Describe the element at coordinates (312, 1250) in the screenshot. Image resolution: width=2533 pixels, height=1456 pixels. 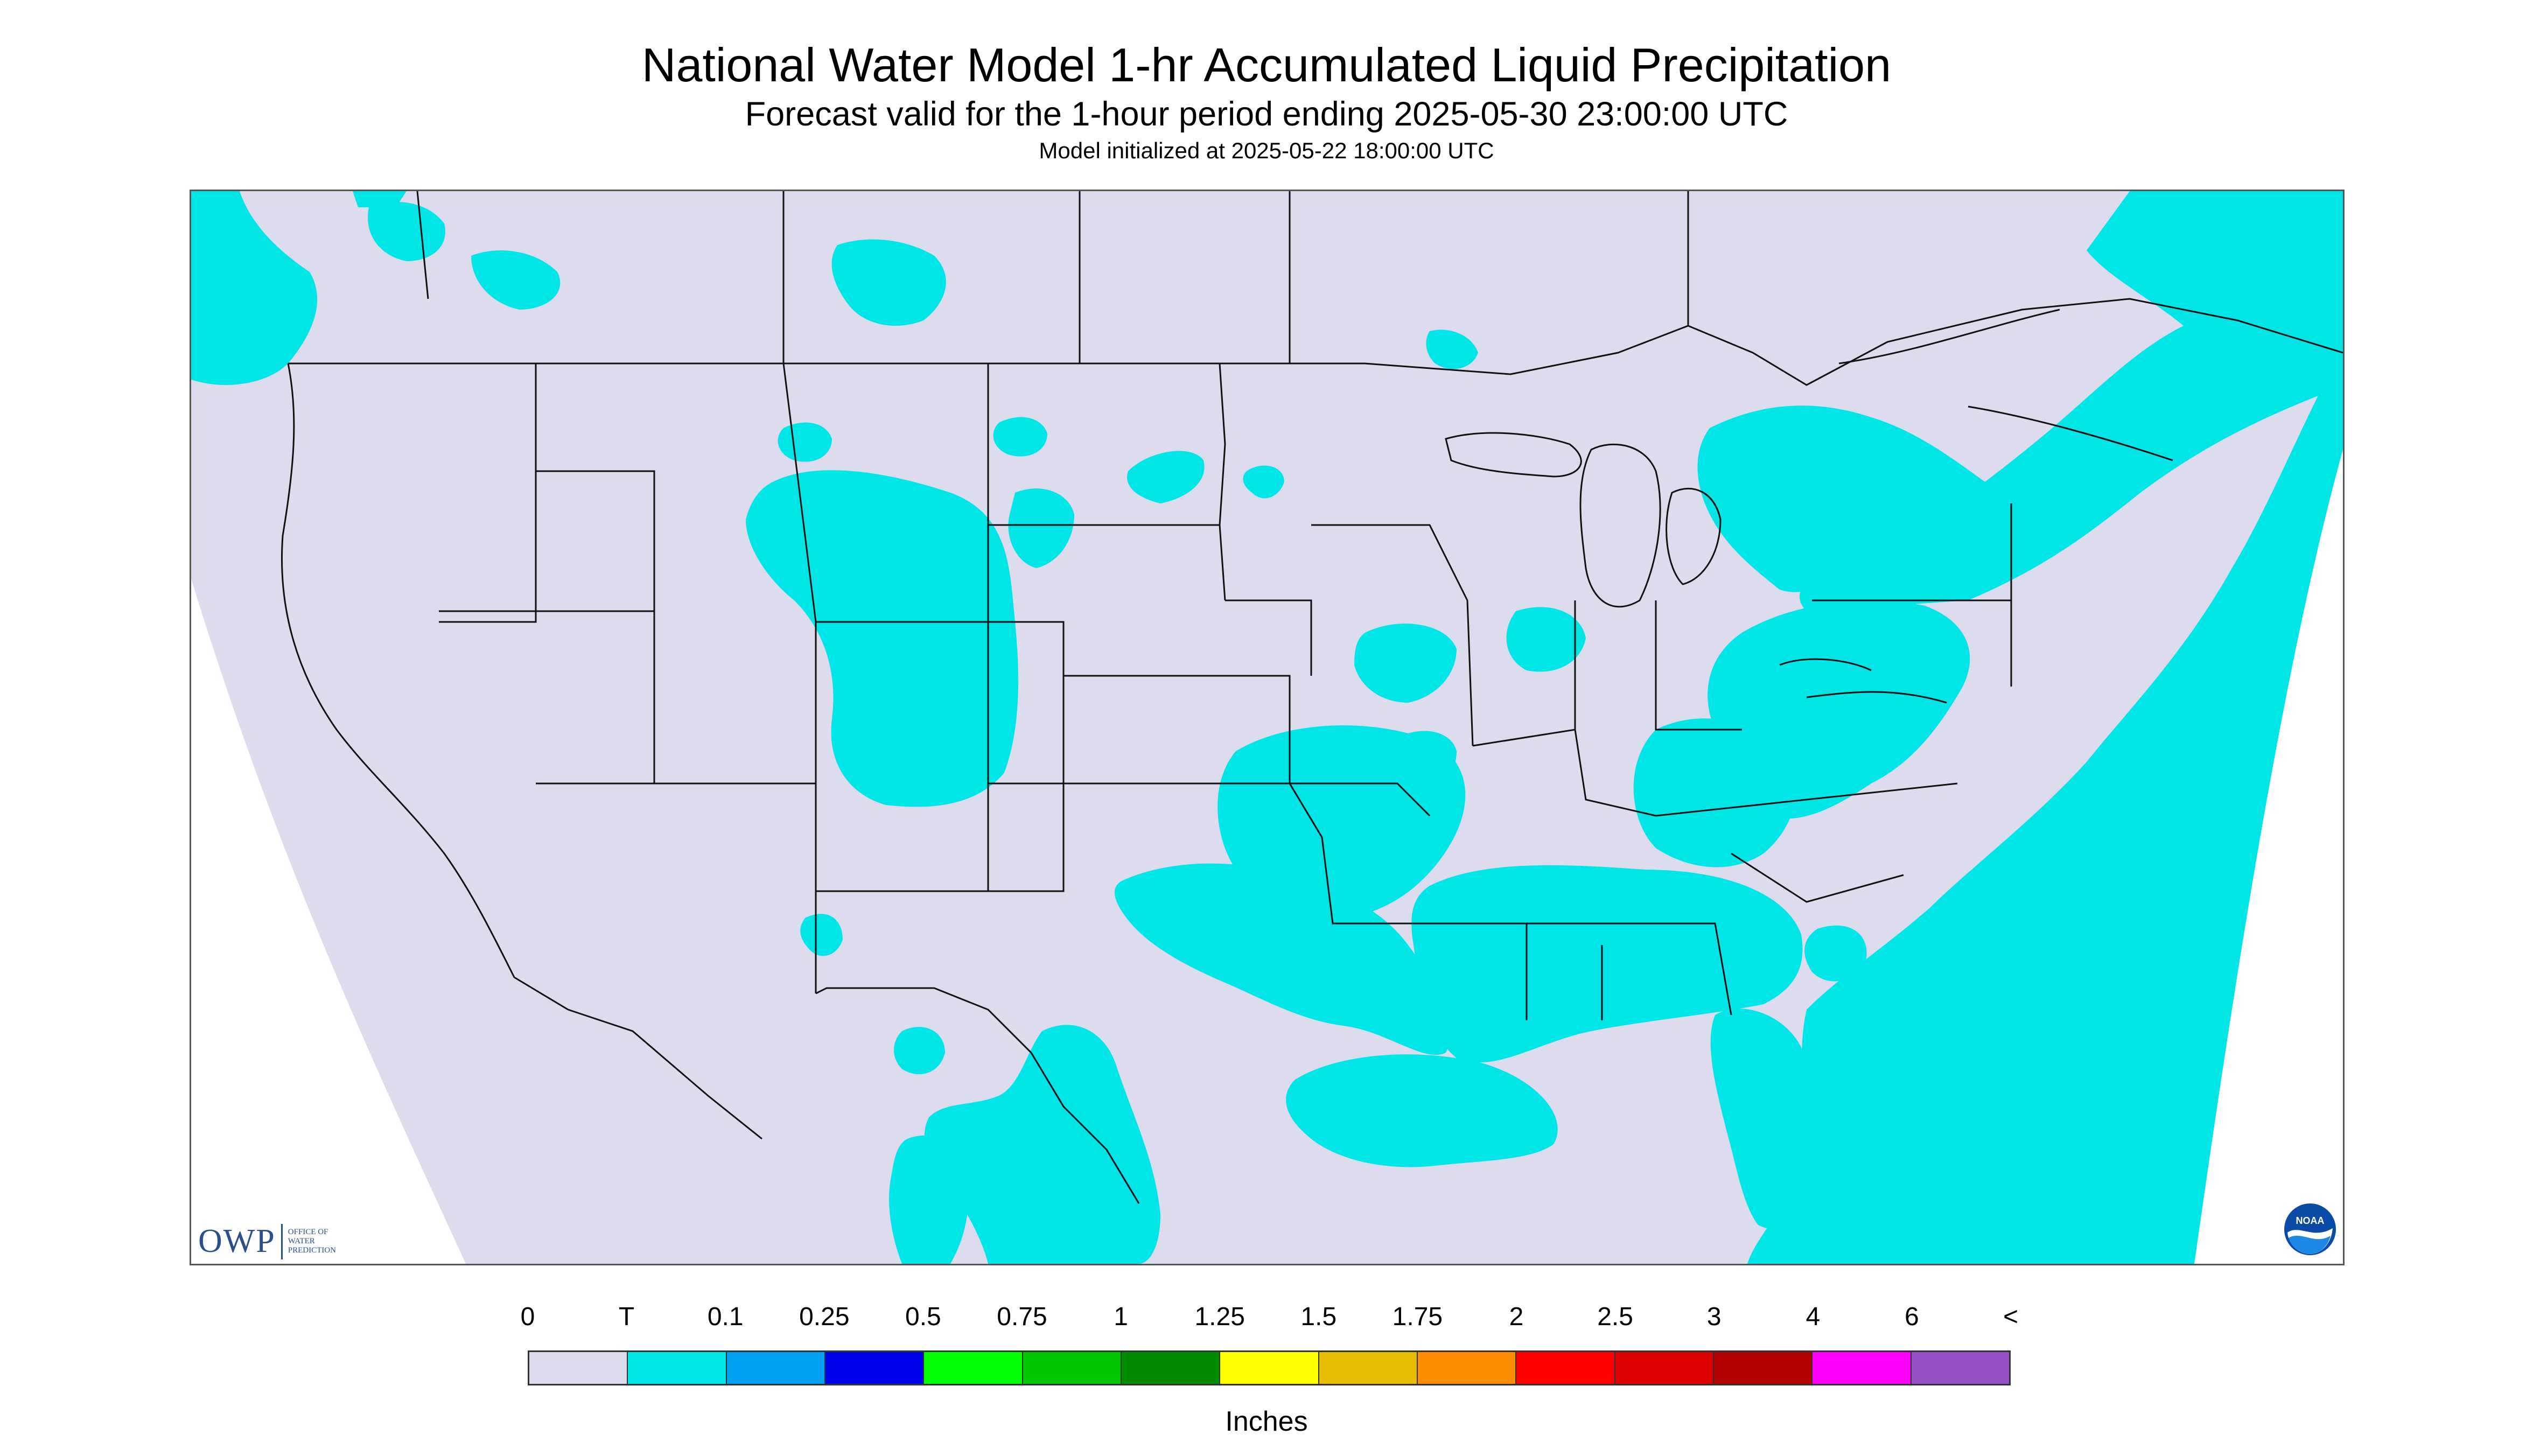
I see `owp-logo-line-3: PREDICTION` at that location.